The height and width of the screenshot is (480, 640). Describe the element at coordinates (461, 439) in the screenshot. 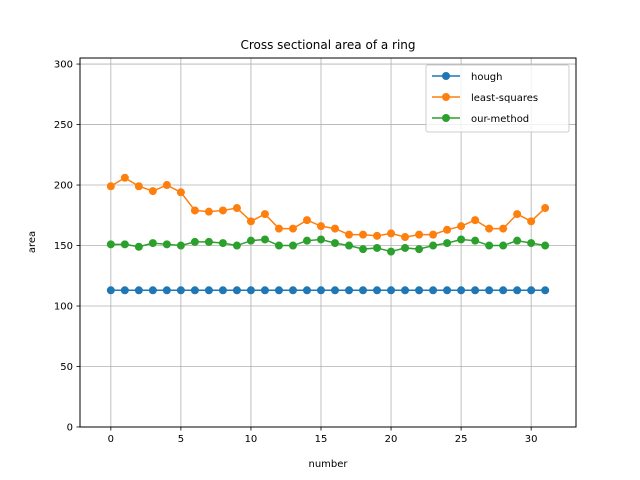

I see `x-tick-label: 25` at that location.